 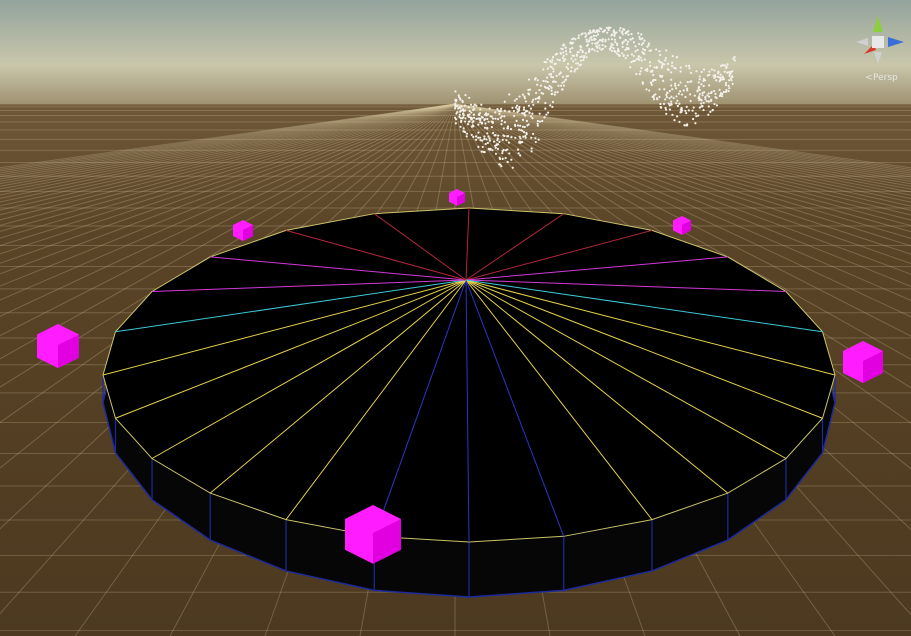 I want to click on projection-label: Persp, so click(x=885, y=78).